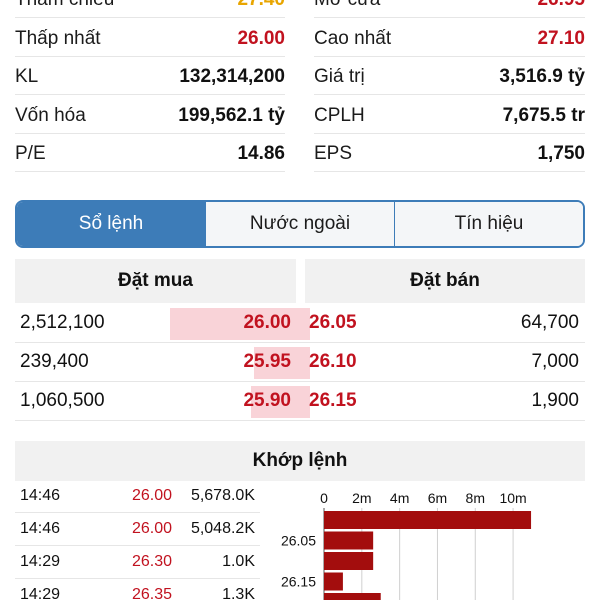 Image resolution: width=600 pixels, height=600 pixels. Describe the element at coordinates (300, 38) in the screenshot. I see `stat-row: Thấp nhất 26.00 Cao nhất 27.10` at that location.